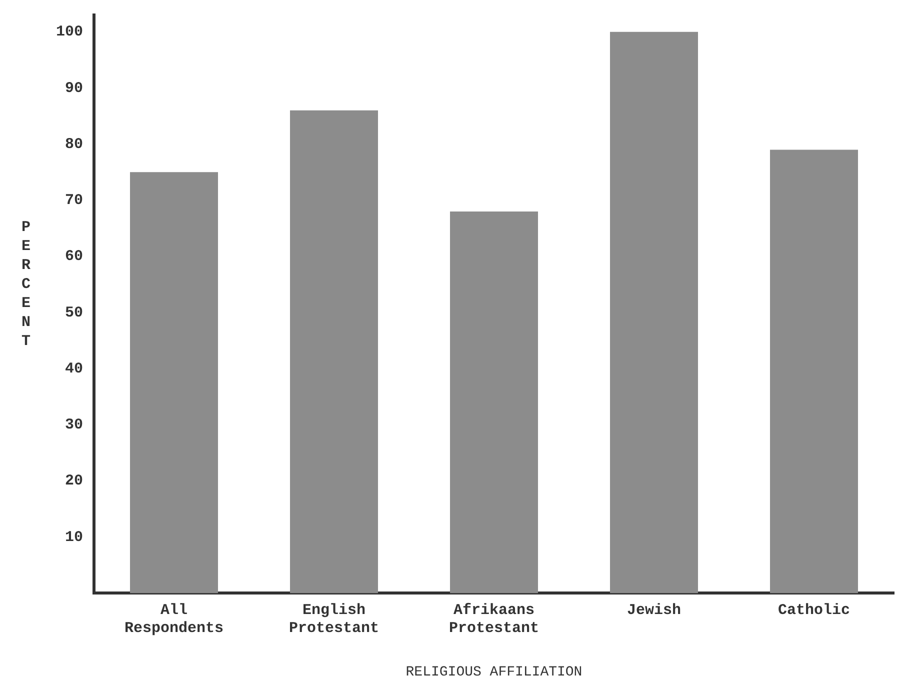 The height and width of the screenshot is (694, 914). I want to click on y-tick-label: 10, so click(74, 537).